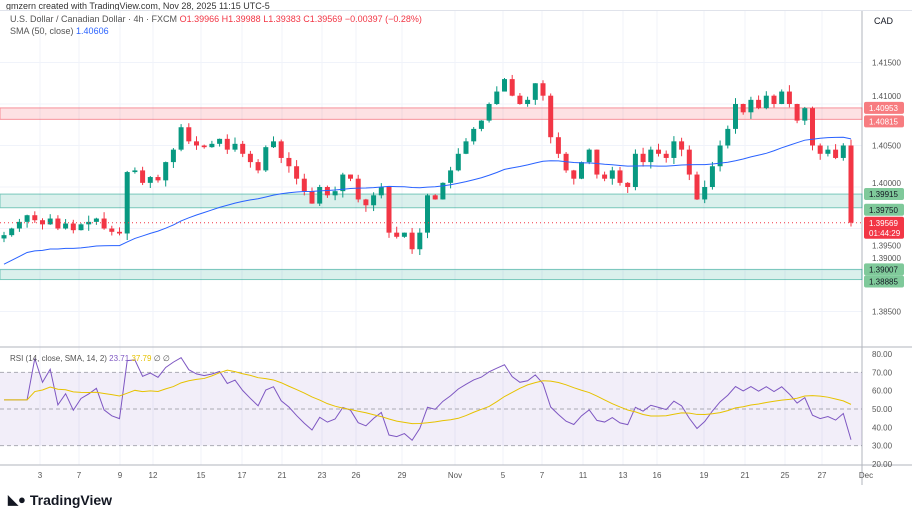  What do you see at coordinates (882, 372) in the screenshot?
I see `rsi-tick-label: 70.00` at bounding box center [882, 372].